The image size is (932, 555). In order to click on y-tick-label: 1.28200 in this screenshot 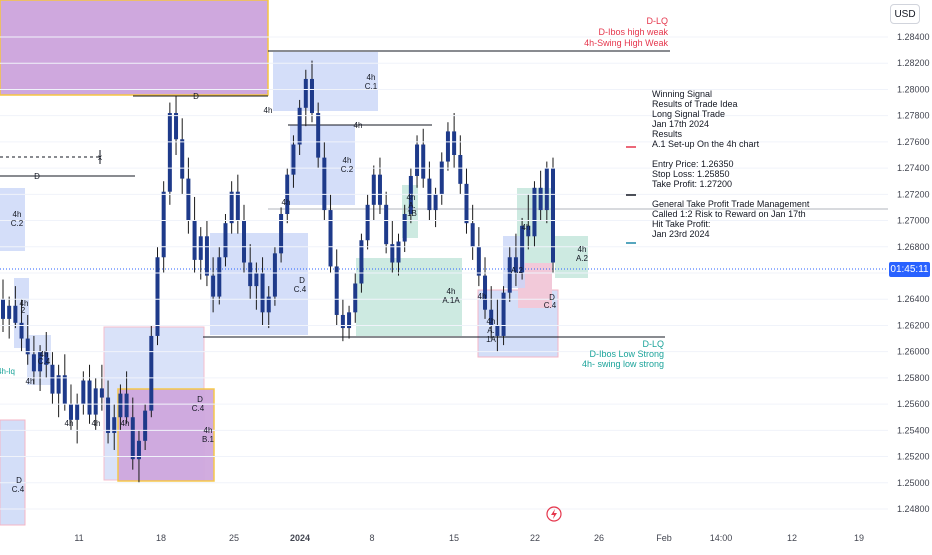, I will do `click(913, 63)`.